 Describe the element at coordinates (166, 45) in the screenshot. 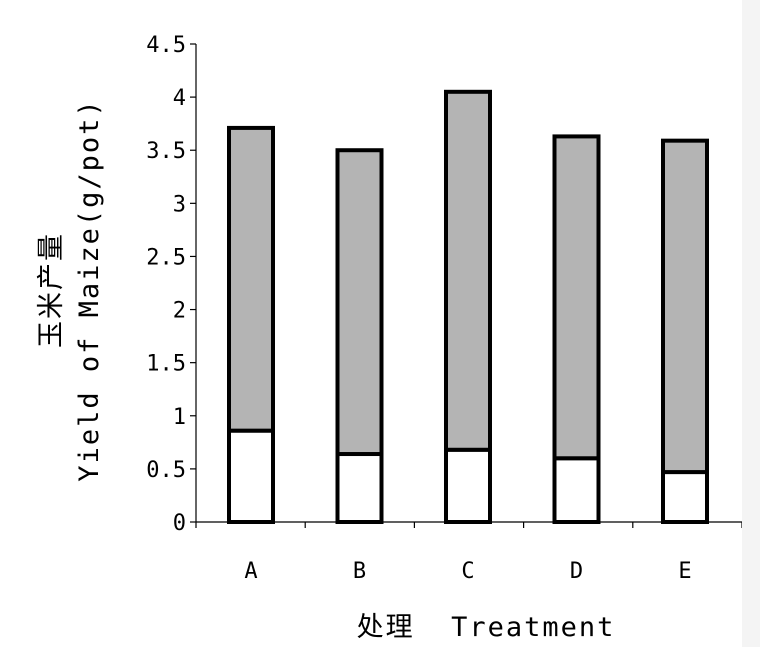

I see `y-tick-label: 4.5` at that location.